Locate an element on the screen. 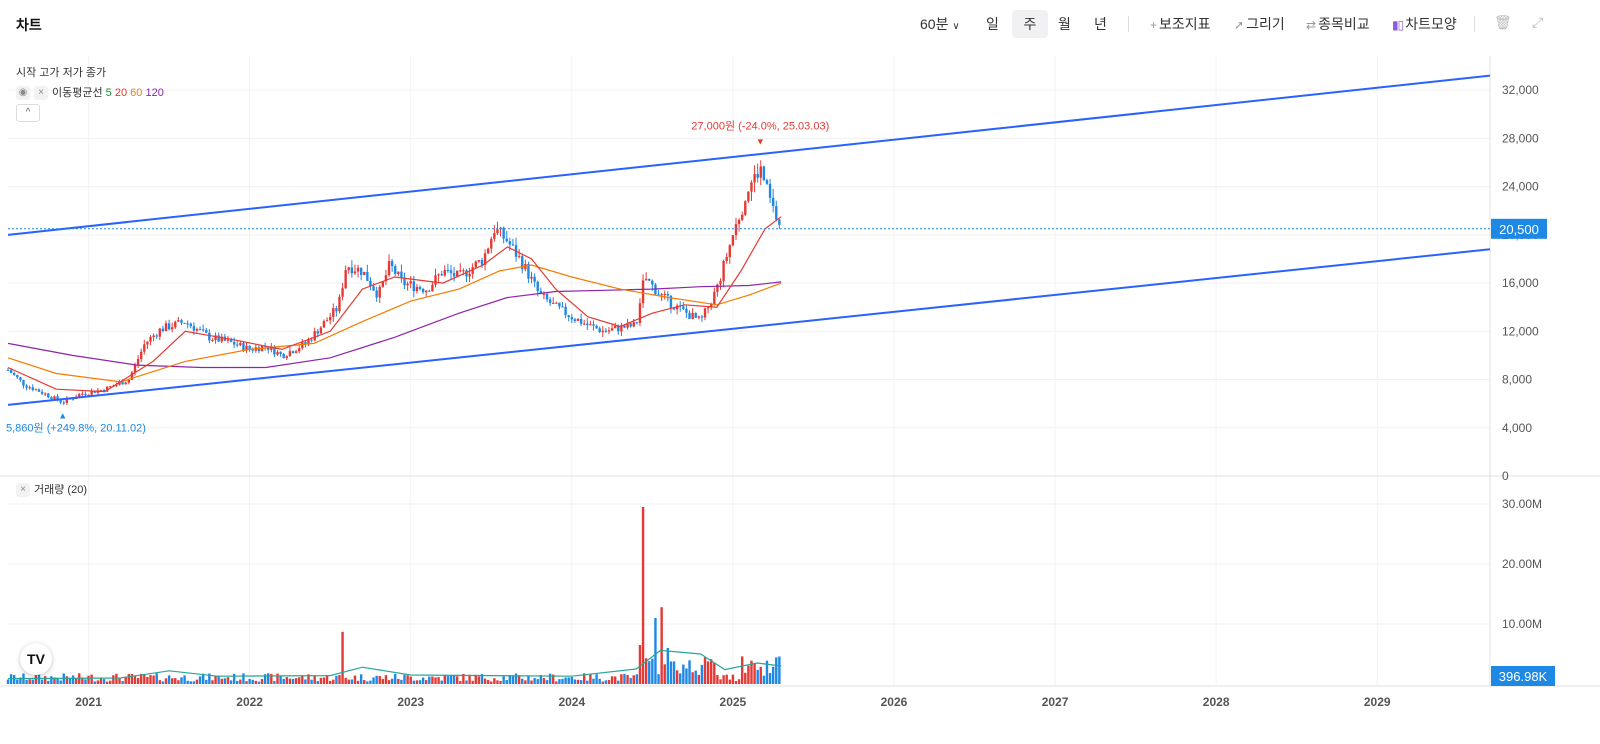  collapse-icon: ⤢ is located at coordinates (1538, 22).